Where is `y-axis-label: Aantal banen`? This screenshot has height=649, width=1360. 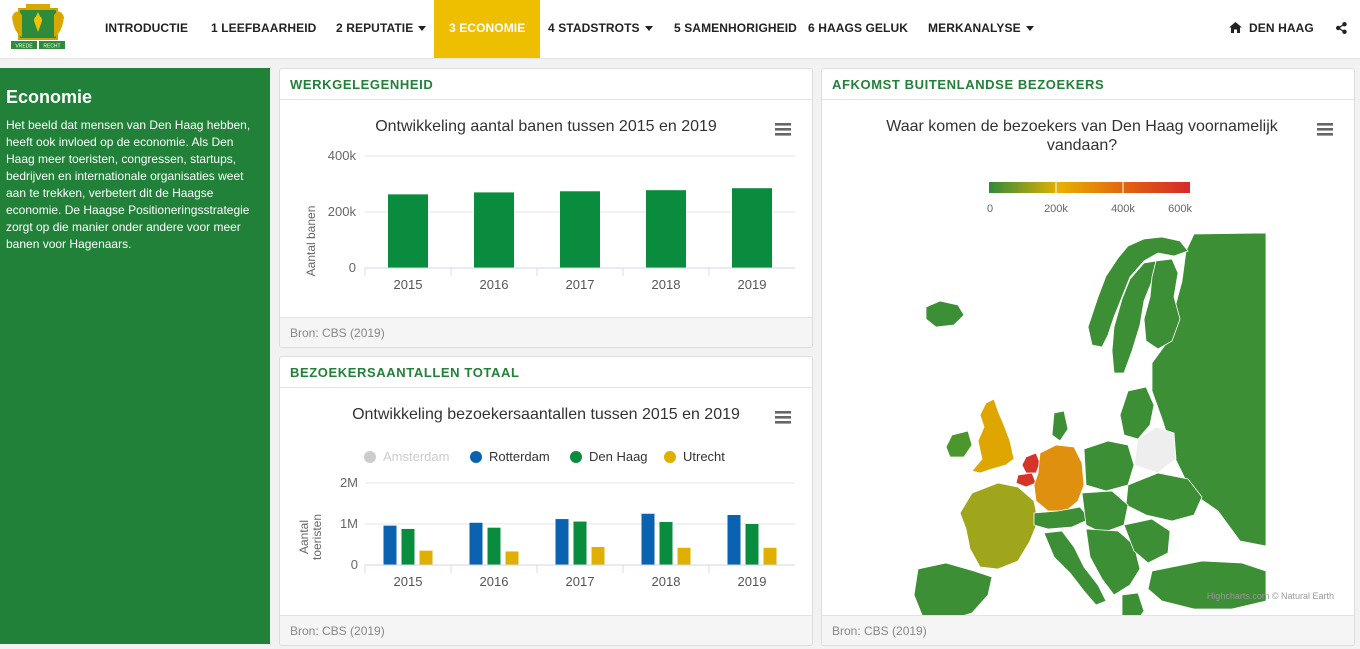 y-axis-label: Aantal banen is located at coordinates (311, 241).